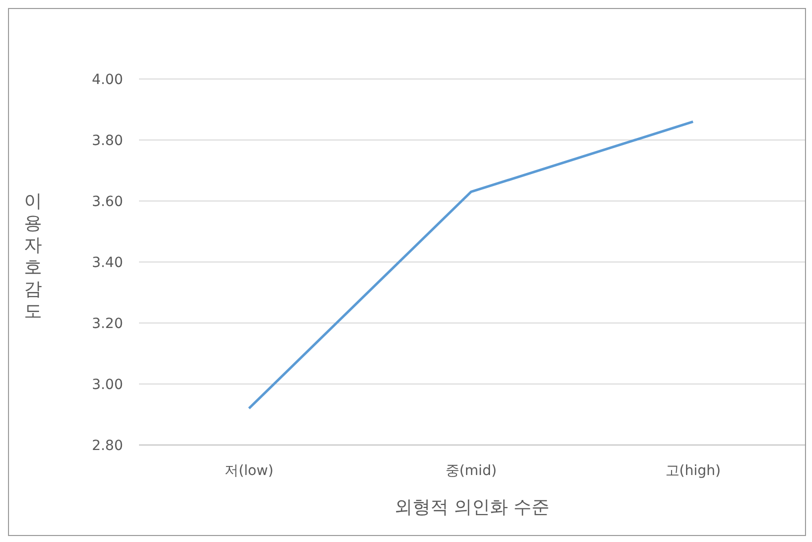  I want to click on y-tick-label: 3.00, so click(107, 384).